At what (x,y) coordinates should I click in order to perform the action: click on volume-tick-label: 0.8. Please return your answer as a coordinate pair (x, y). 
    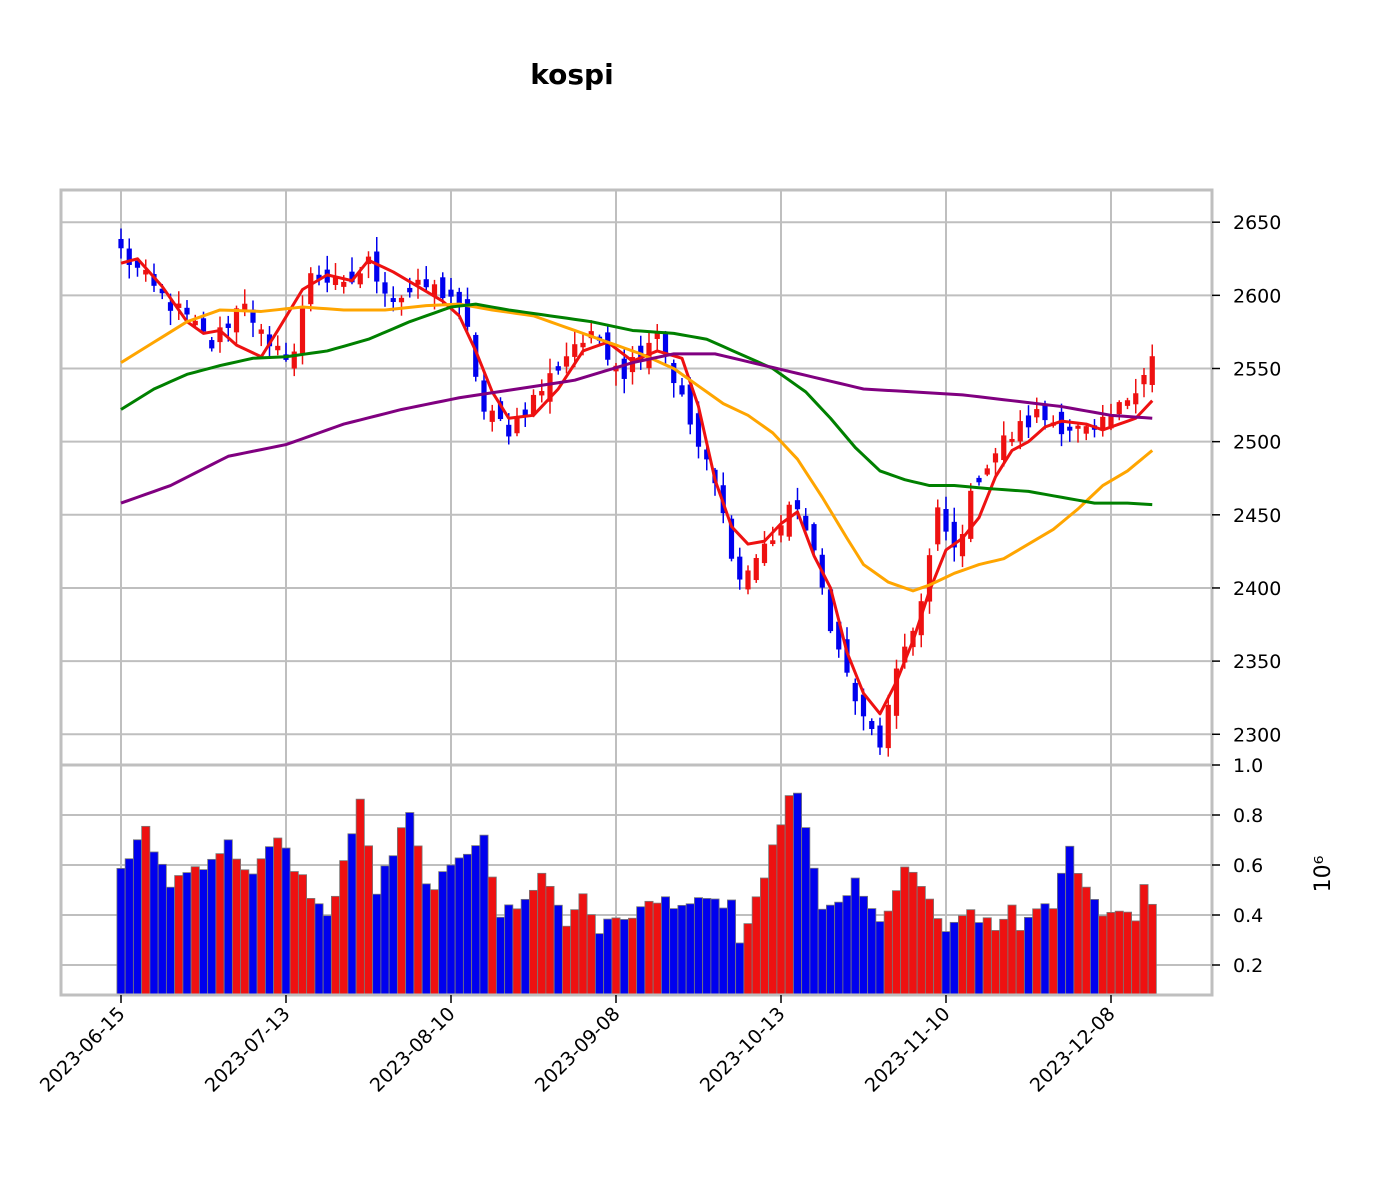
    Looking at the image, I should click on (1248, 816).